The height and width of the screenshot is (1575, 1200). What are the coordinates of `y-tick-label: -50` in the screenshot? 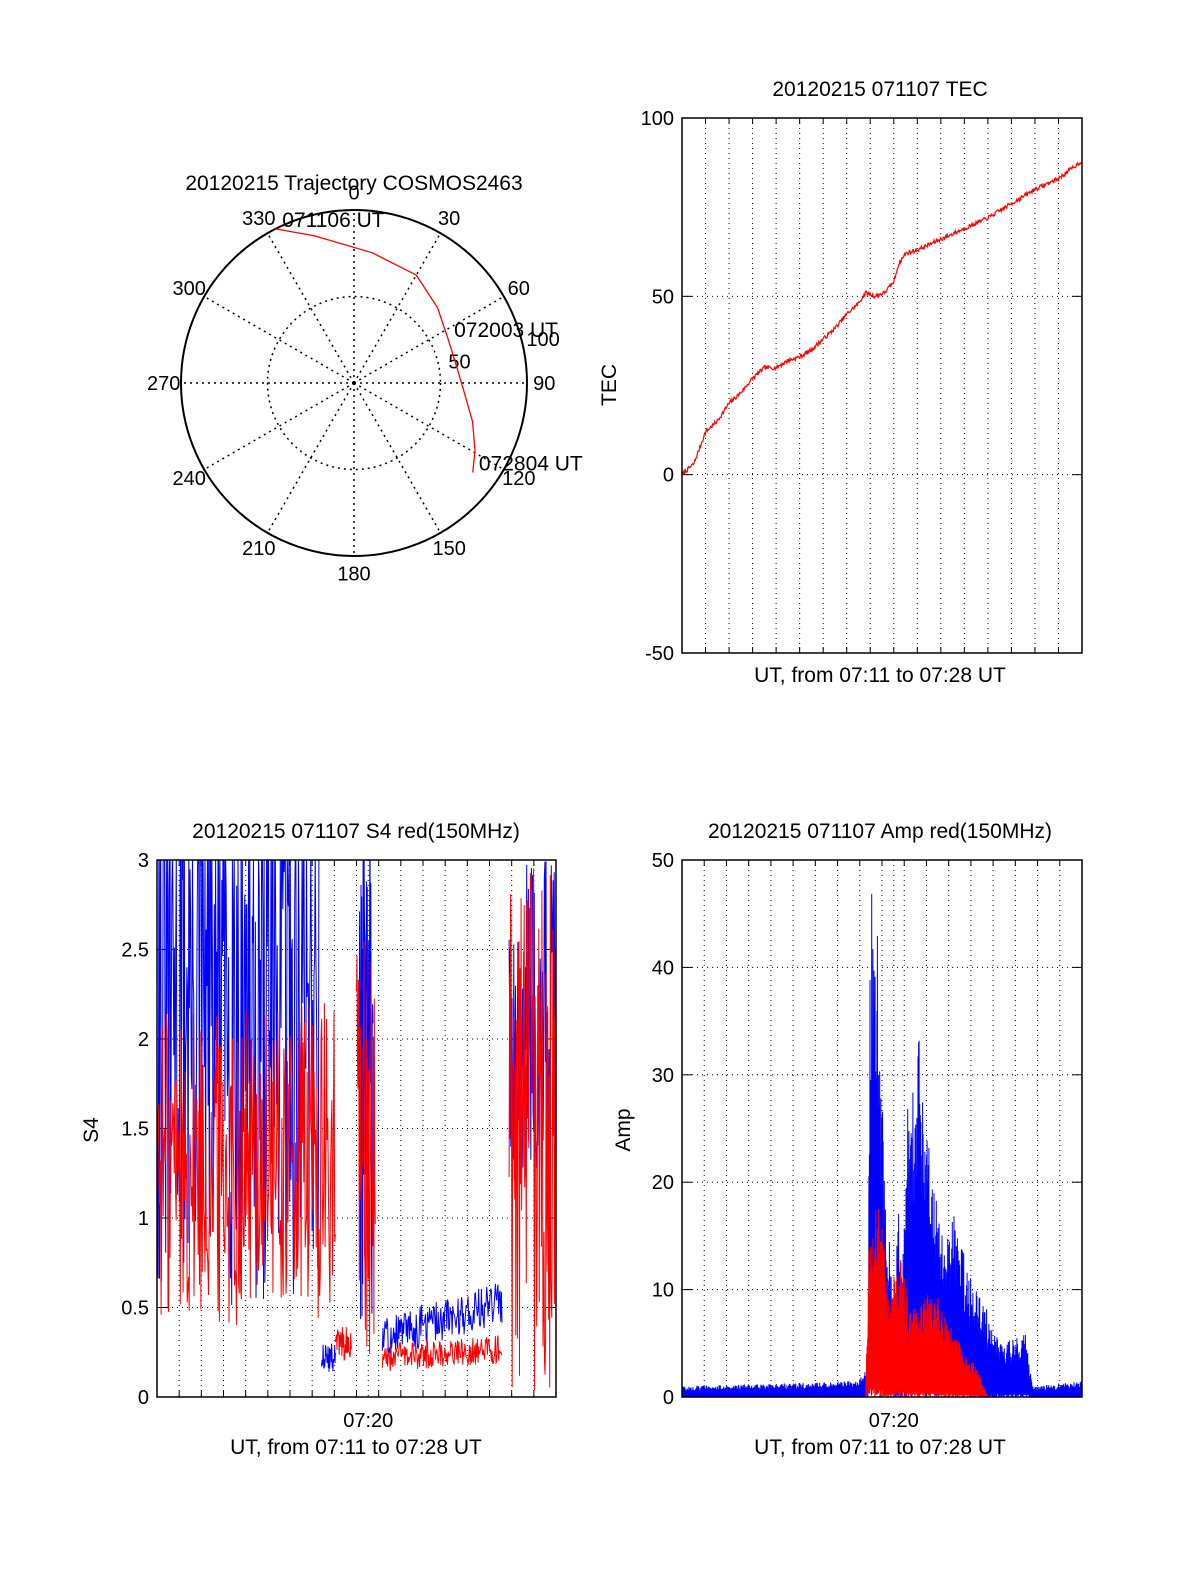 It's located at (659, 654).